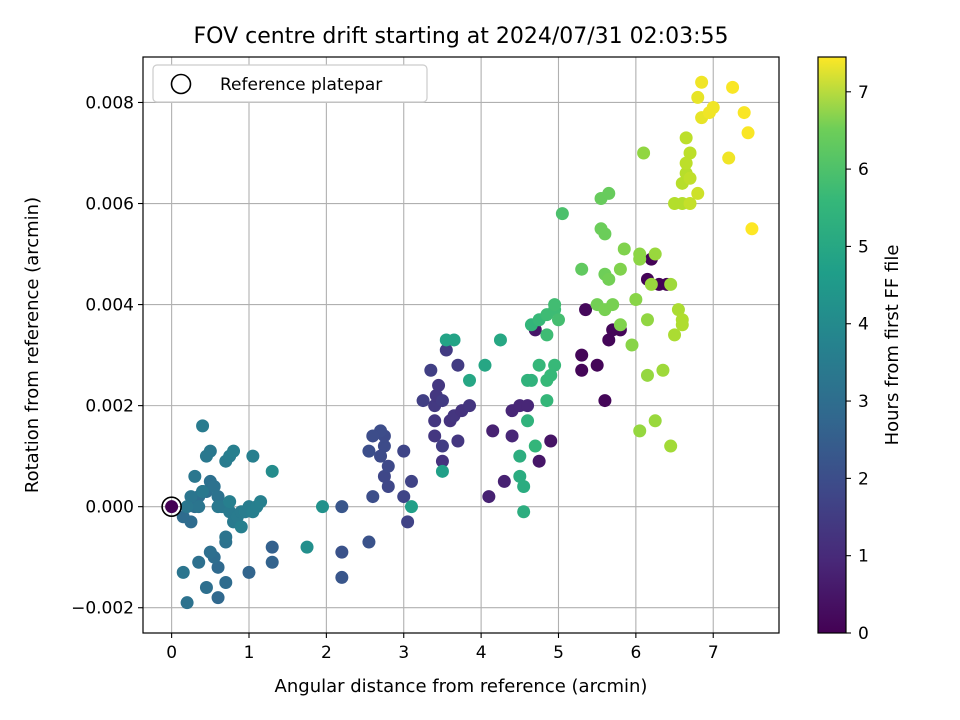 The width and height of the screenshot is (960, 720). I want to click on x-axis-ticks: 0 1 2 3 4 5 6 7, so click(442, 648).